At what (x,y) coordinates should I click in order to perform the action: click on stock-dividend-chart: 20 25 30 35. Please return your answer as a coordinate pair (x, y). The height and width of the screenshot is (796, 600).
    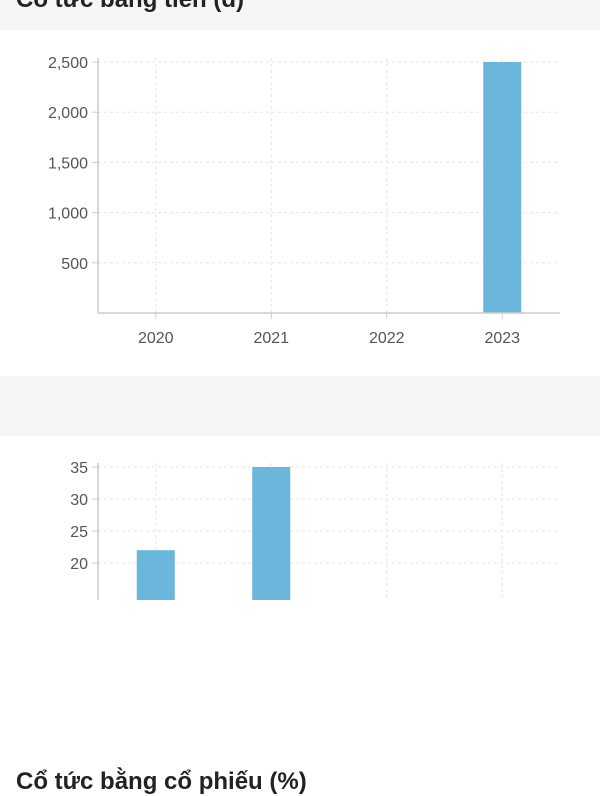
    Looking at the image, I should click on (315, 530).